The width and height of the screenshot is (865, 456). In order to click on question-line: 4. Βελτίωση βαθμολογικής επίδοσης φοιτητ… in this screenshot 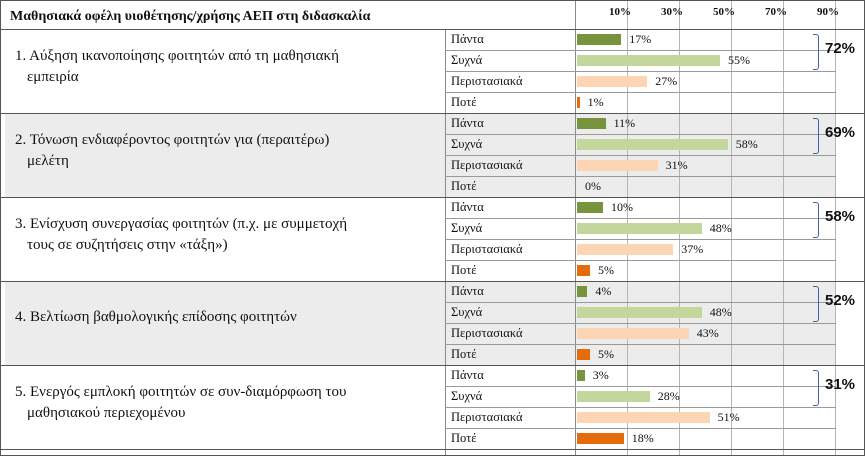, I will do `click(156, 317)`.